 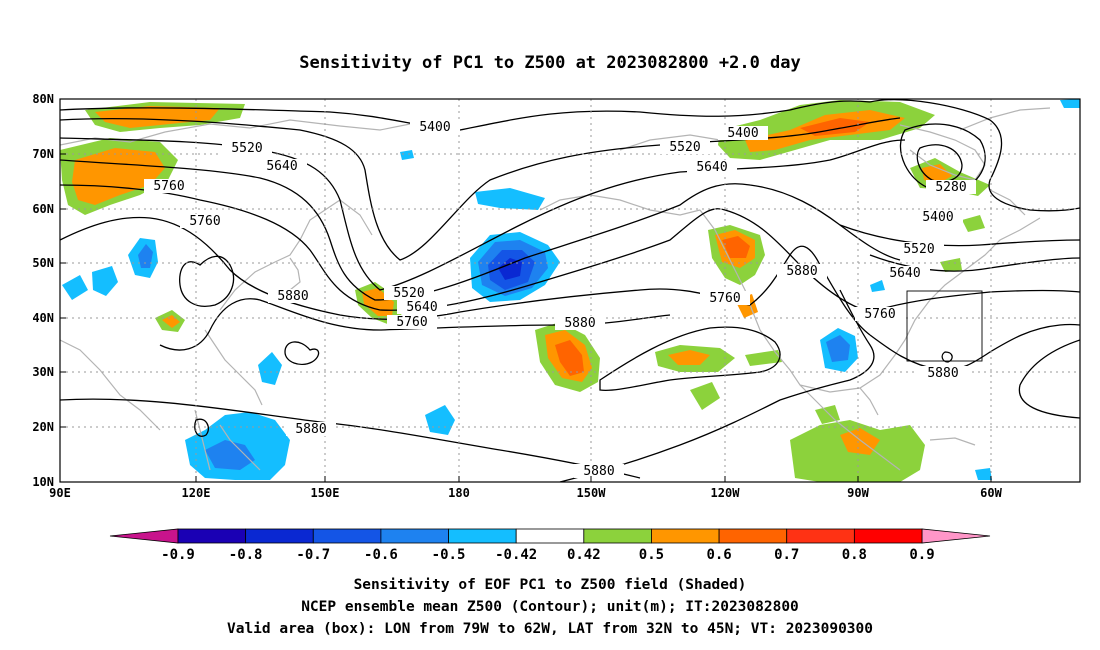 I want to click on lat-label: 50N, so click(x=43, y=263).